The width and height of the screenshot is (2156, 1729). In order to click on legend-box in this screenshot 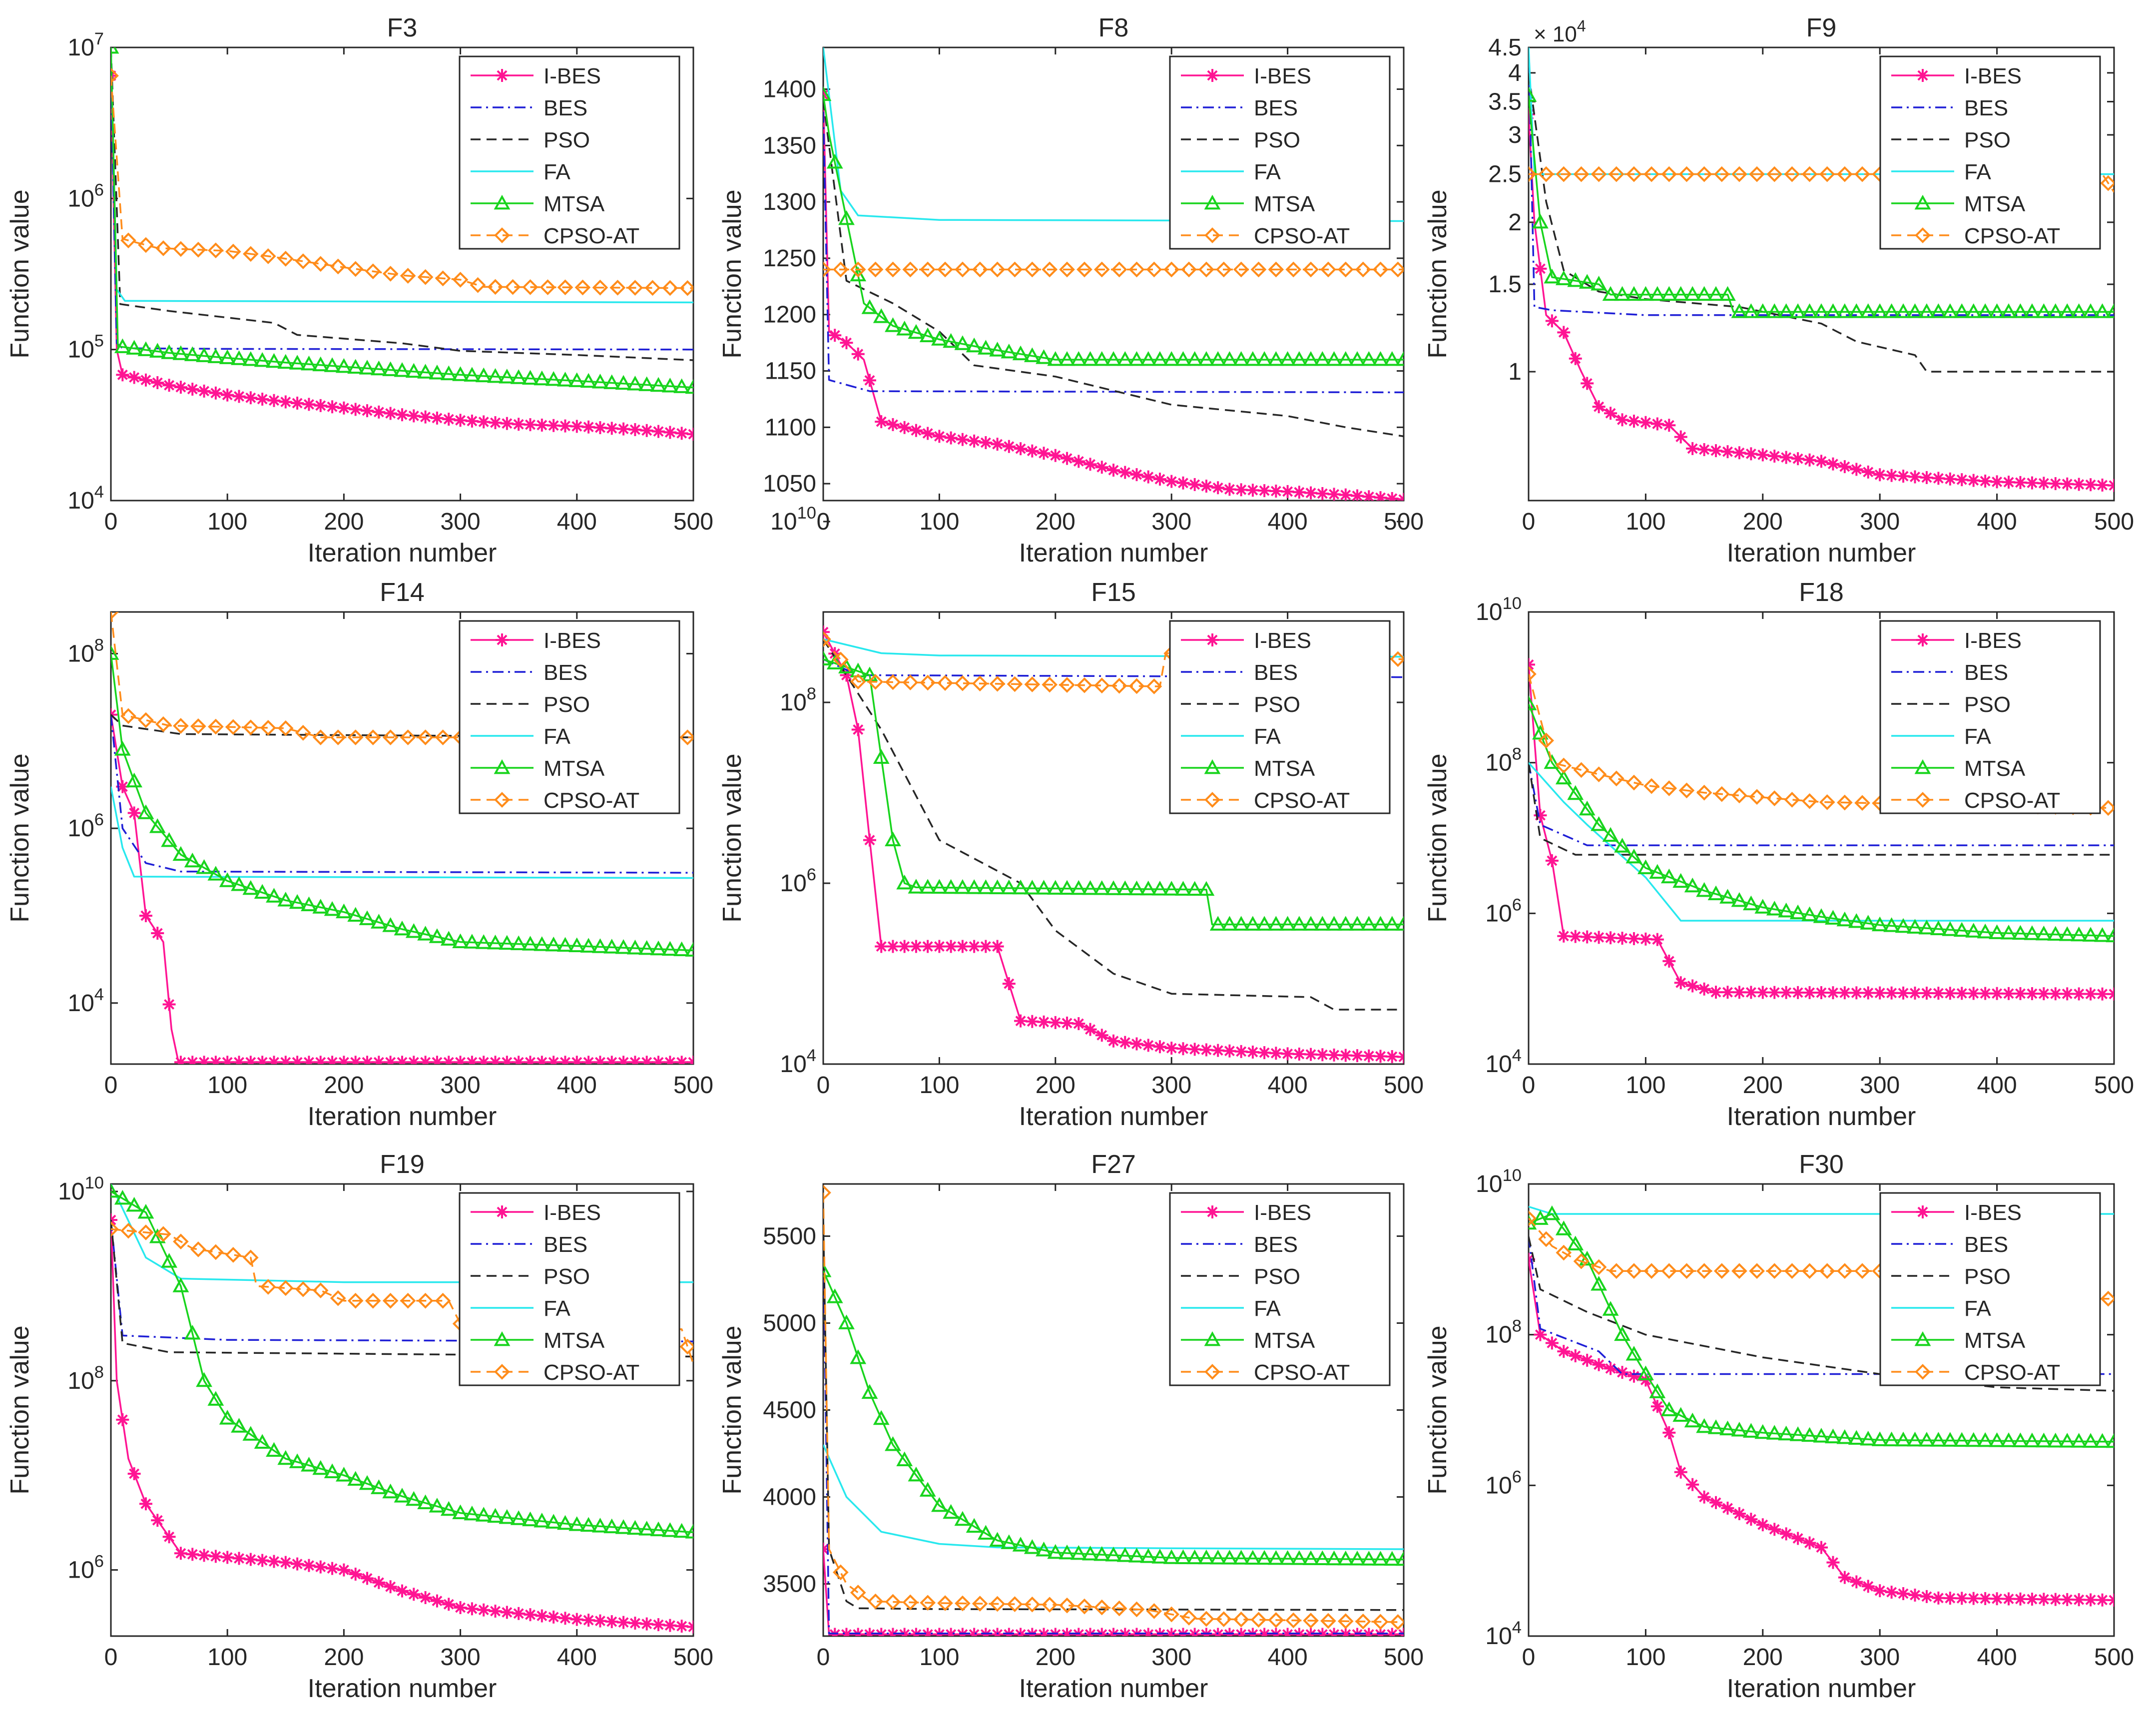, I will do `click(1280, 153)`.